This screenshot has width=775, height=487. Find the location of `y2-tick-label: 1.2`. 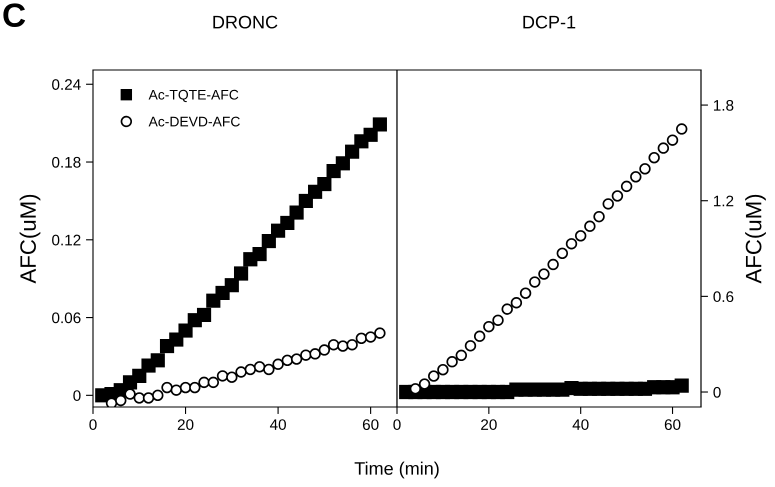

y2-tick-label: 1.2 is located at coordinates (724, 201).